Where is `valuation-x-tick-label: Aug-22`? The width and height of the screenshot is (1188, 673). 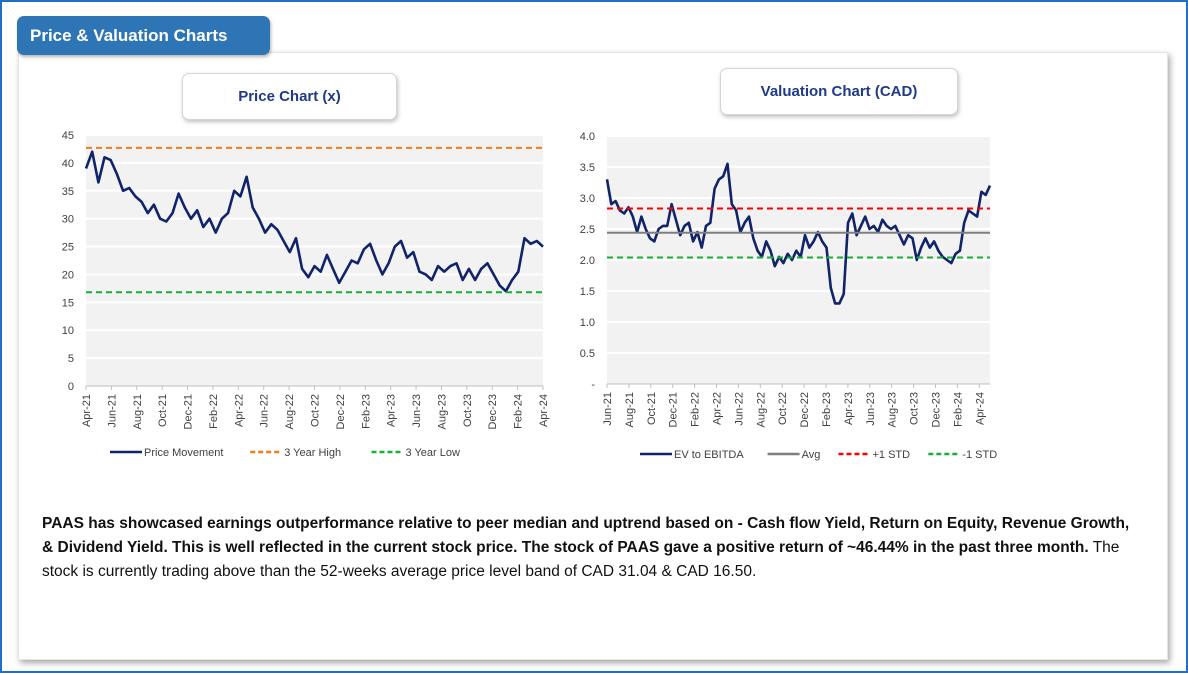 valuation-x-tick-label: Aug-22 is located at coordinates (761, 409).